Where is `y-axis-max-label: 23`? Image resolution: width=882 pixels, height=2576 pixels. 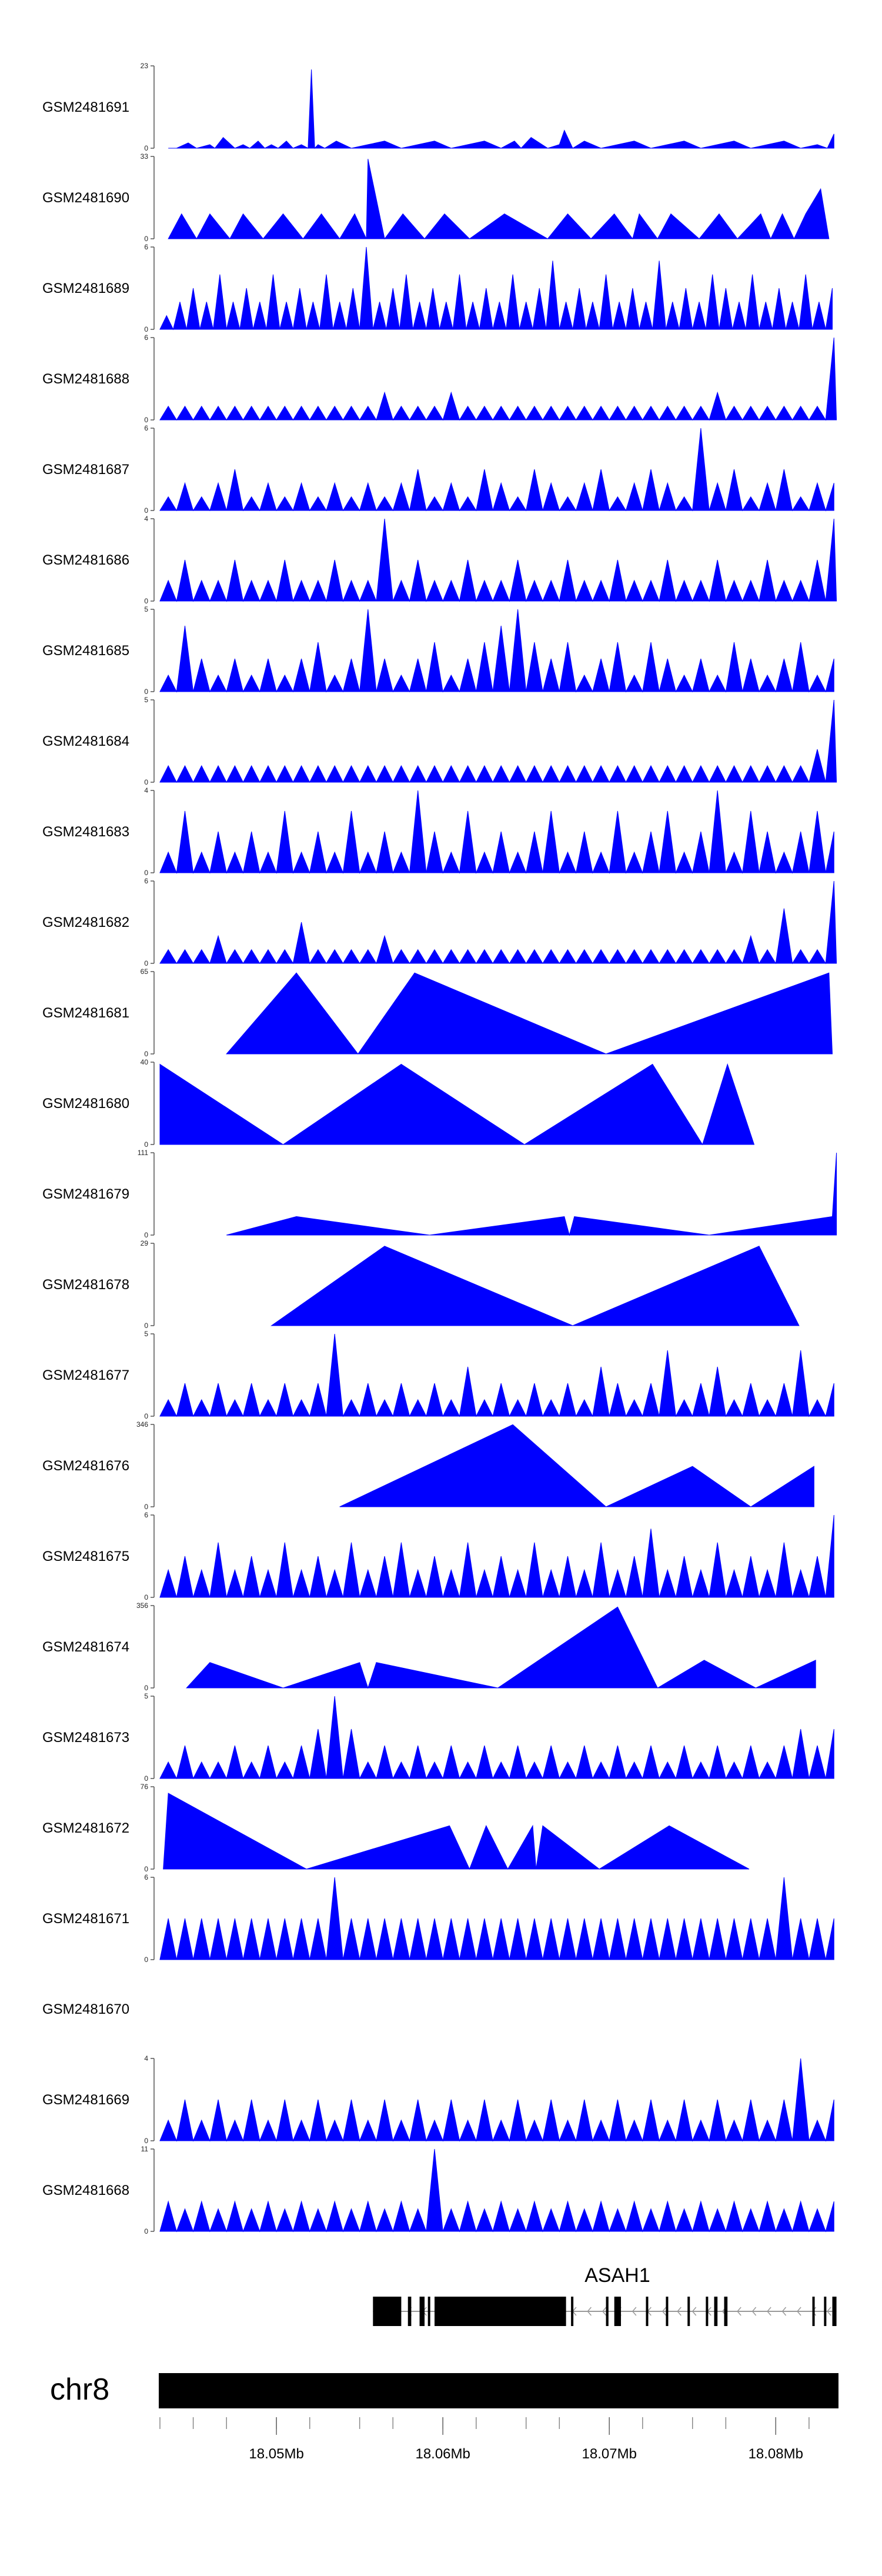
y-axis-max-label: 23 is located at coordinates (145, 66).